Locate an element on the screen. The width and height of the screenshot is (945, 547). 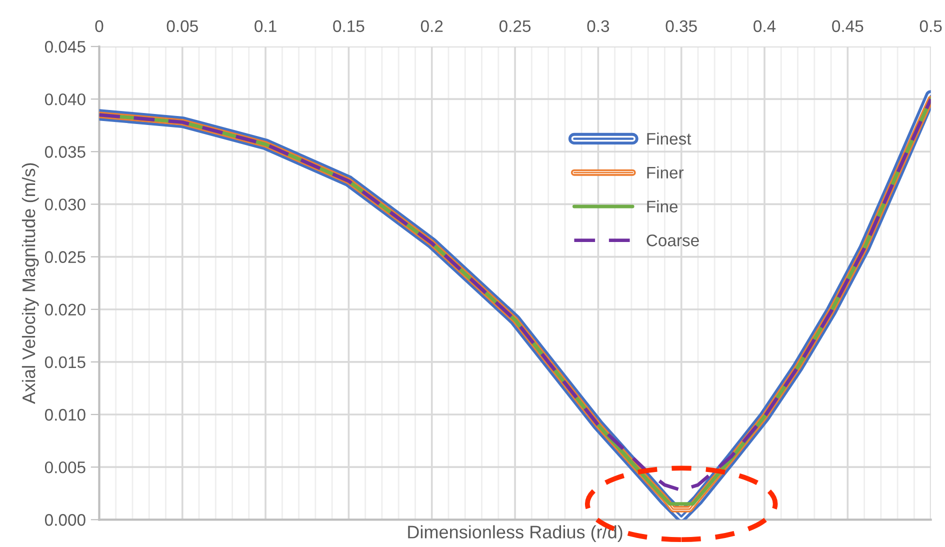
x-tick-label: 0.35 is located at coordinates (681, 26).